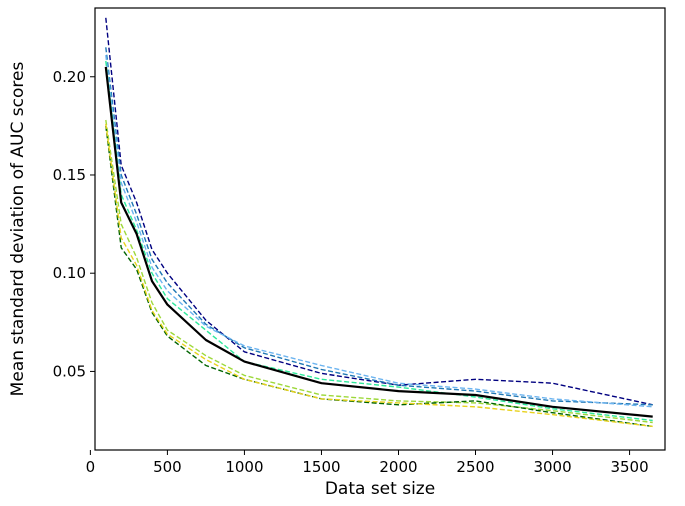  I want to click on y-tick-label: 0.05, so click(69, 371).